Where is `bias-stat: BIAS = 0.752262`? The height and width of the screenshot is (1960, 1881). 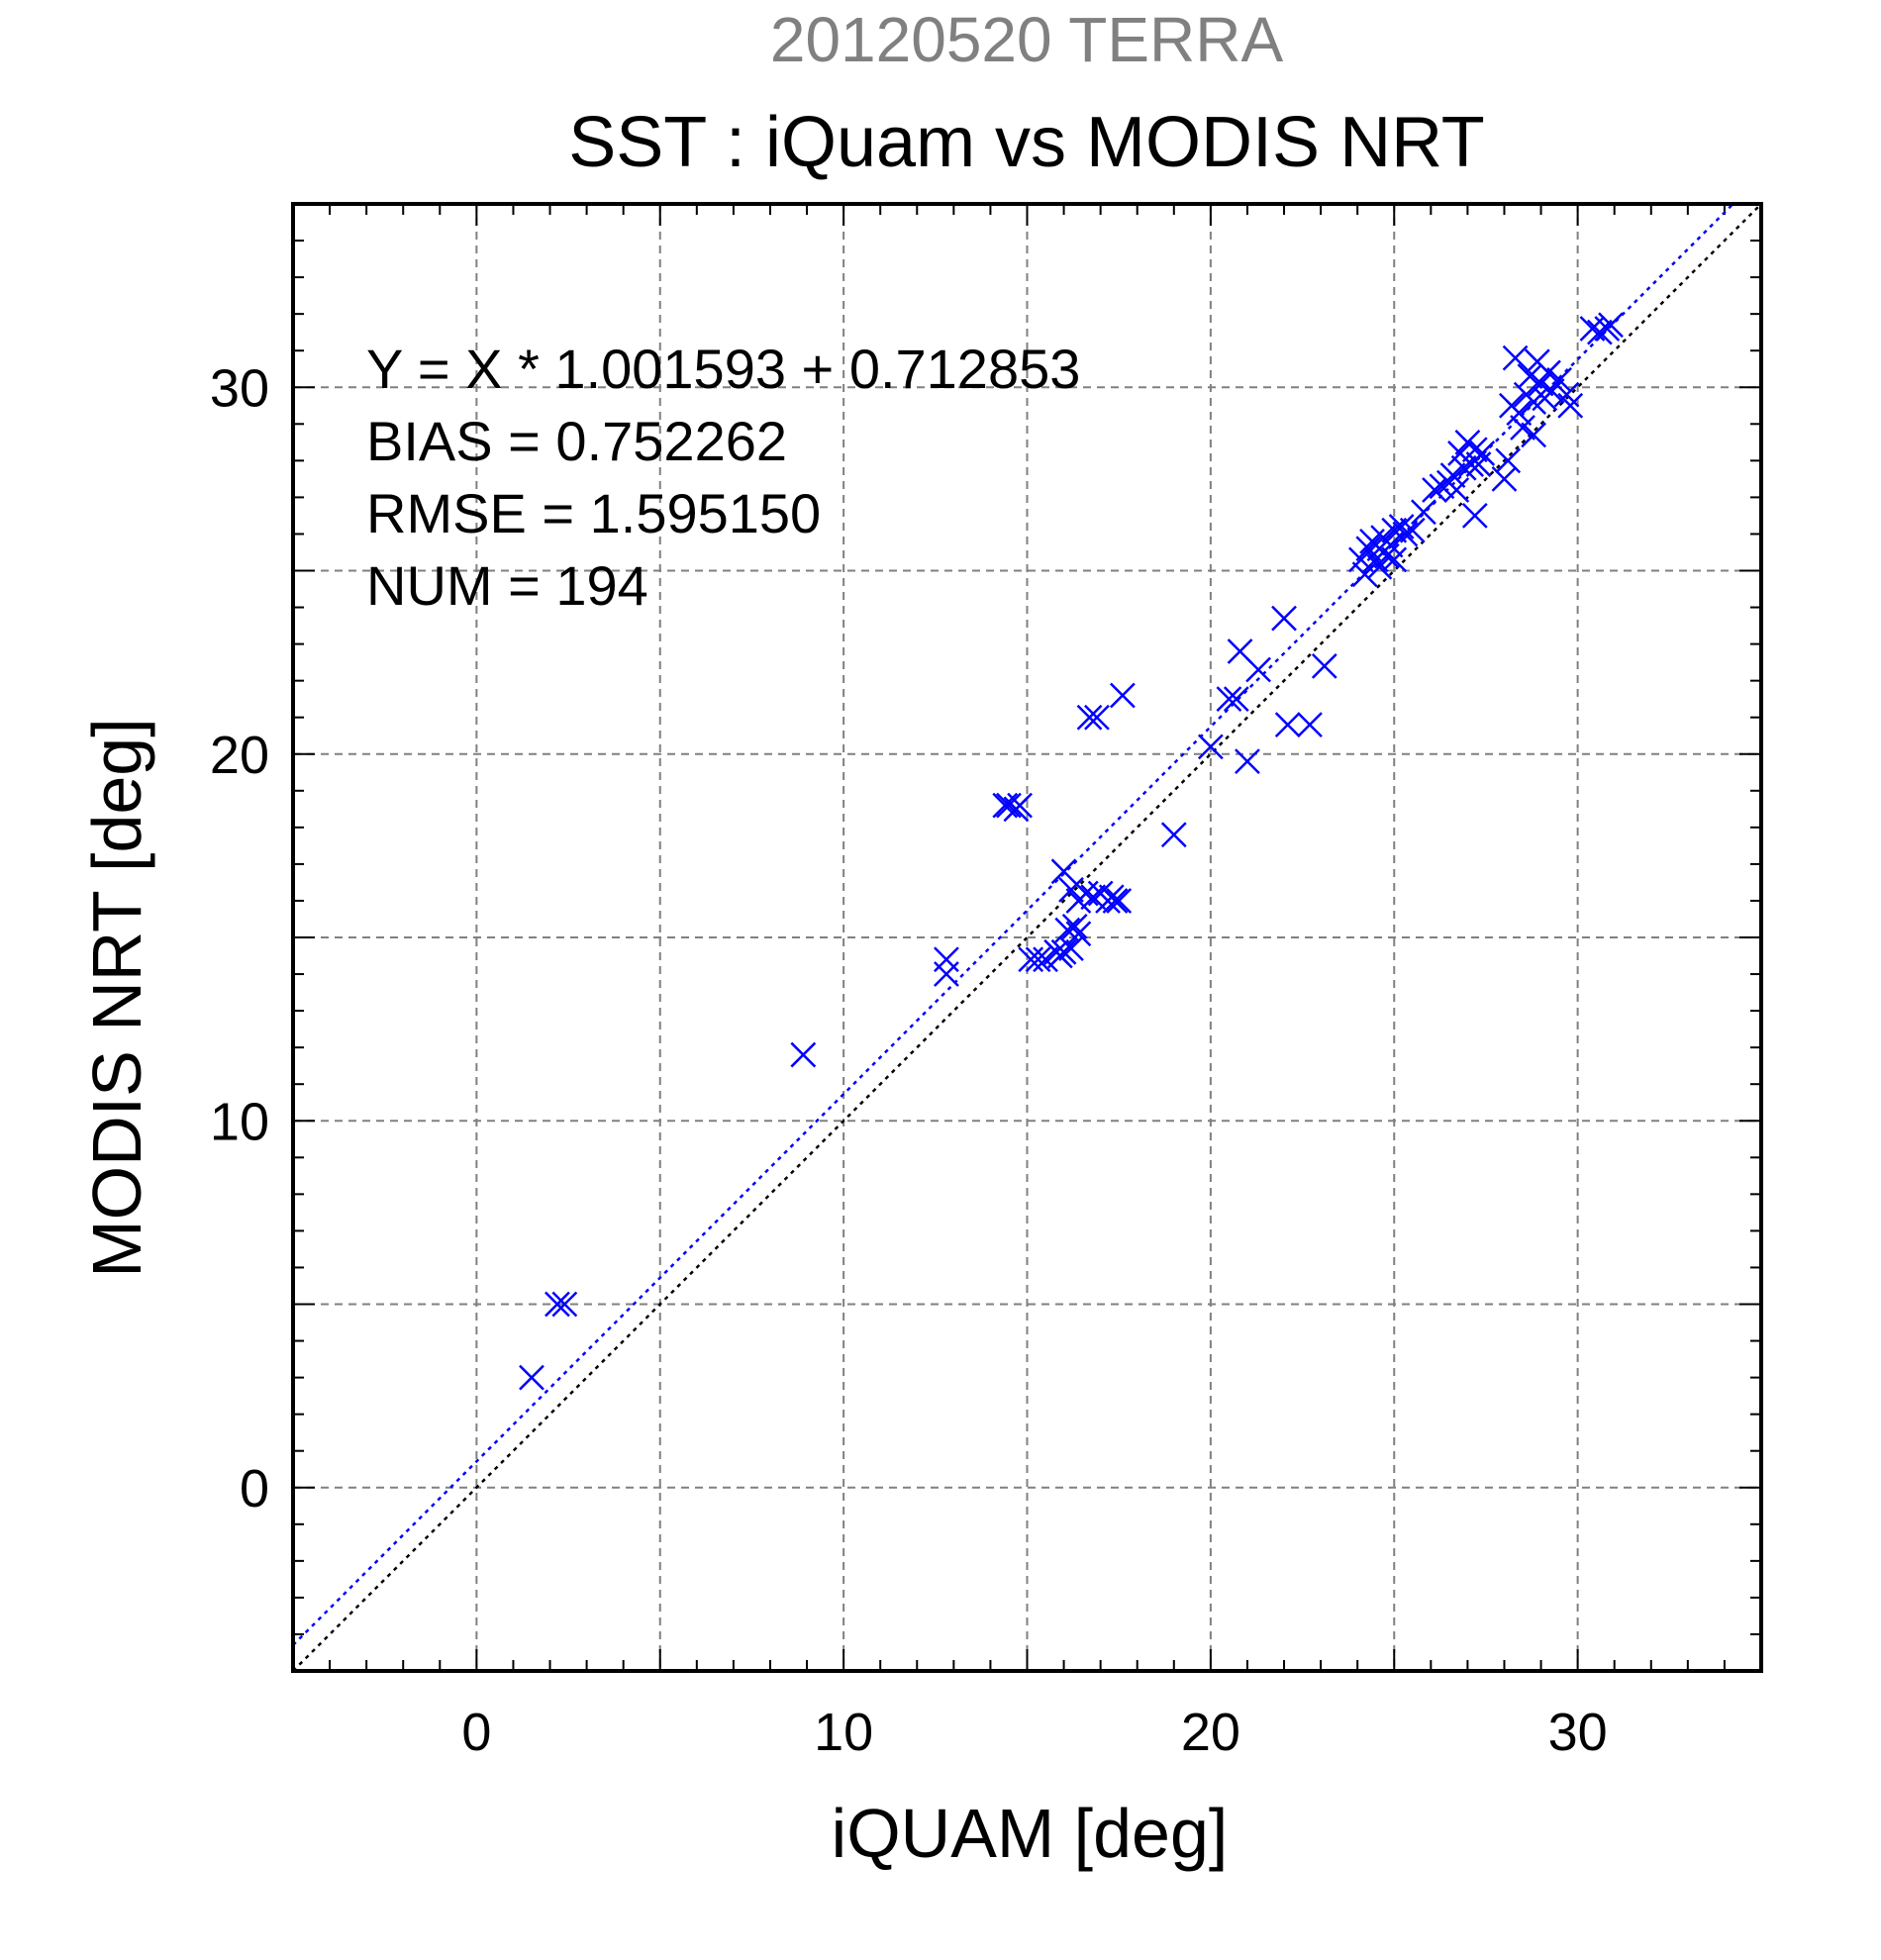 bias-stat: BIAS = 0.752262 is located at coordinates (576, 441).